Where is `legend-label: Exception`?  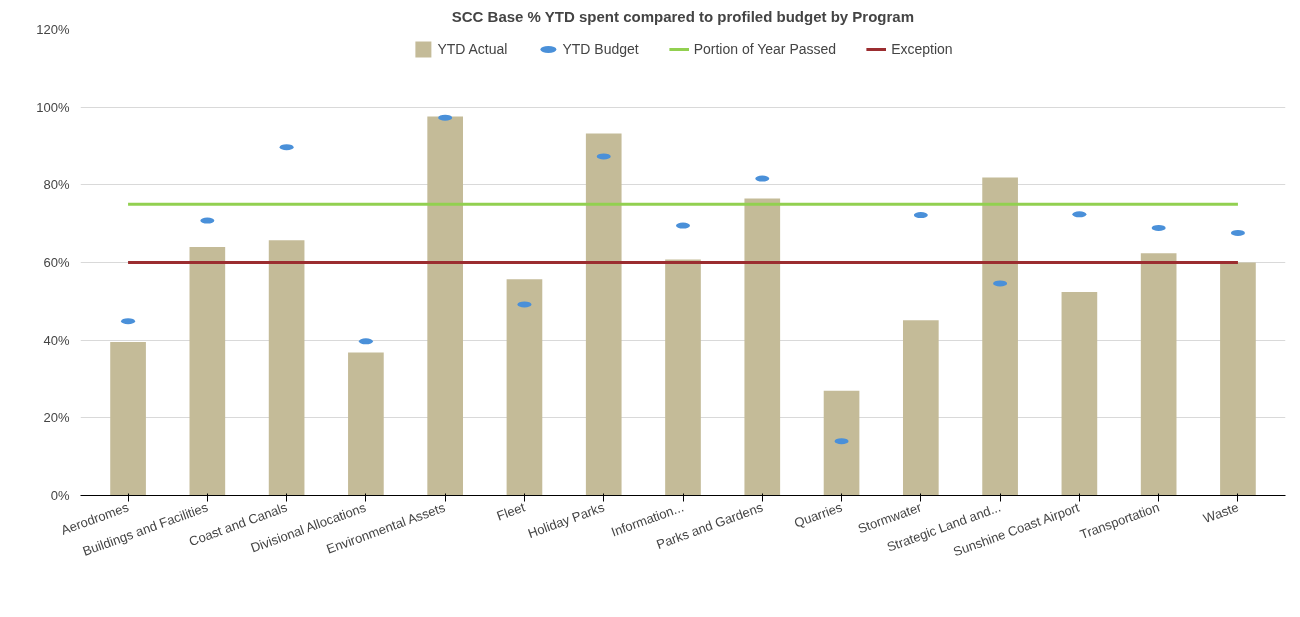 legend-label: Exception is located at coordinates (922, 49).